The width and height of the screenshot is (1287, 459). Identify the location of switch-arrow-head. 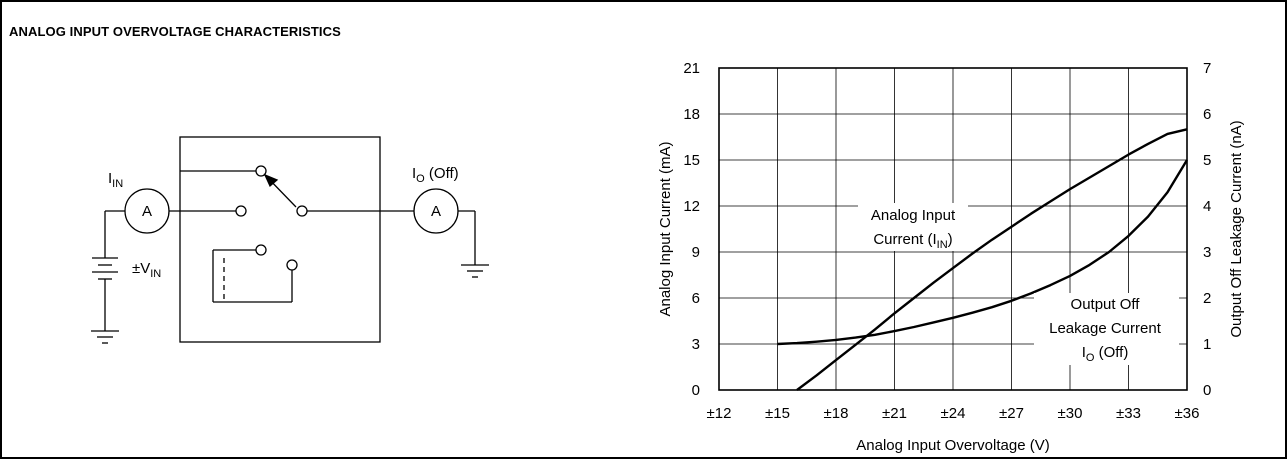
(271, 180).